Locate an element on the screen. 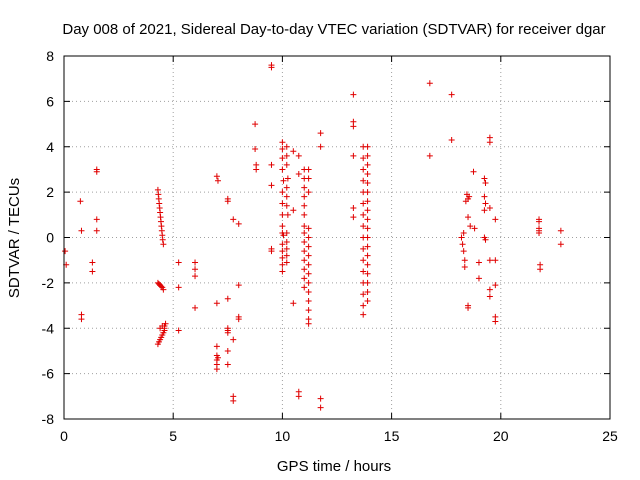  y-axis-label: SDTVAR / TECUs is located at coordinates (14, 238).